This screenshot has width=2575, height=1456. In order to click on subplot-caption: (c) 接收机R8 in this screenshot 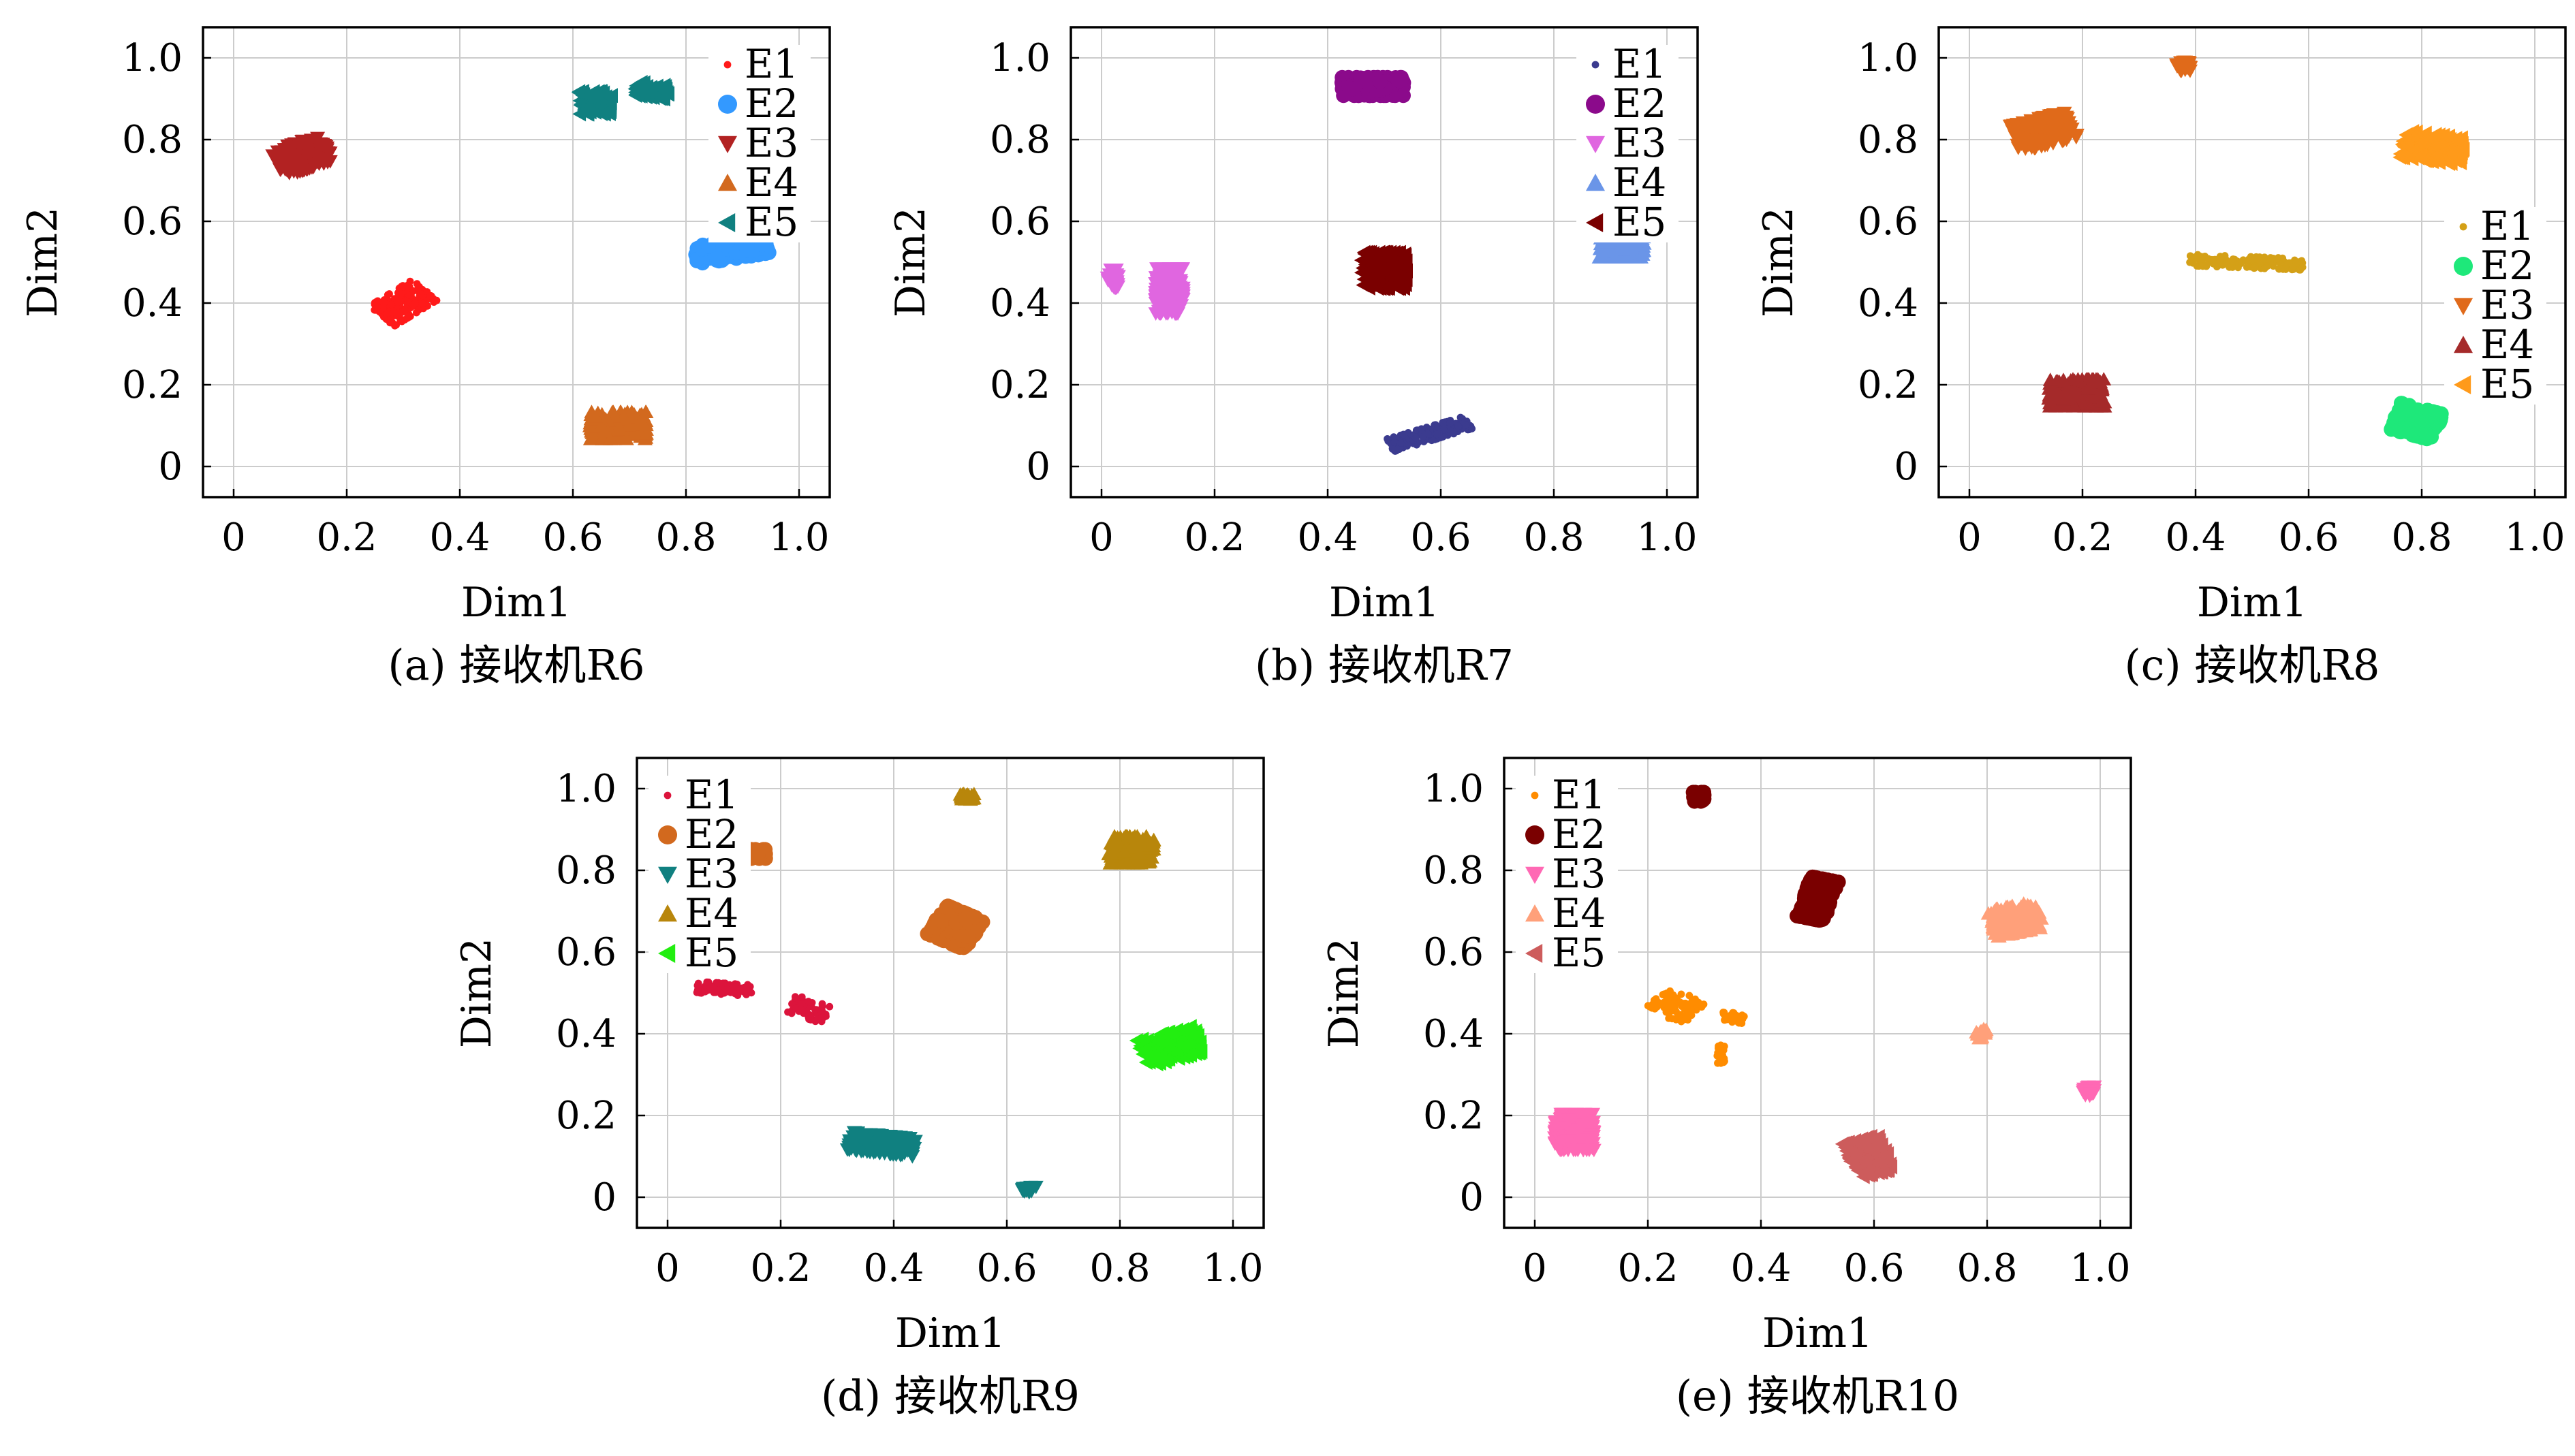, I will do `click(2252, 665)`.